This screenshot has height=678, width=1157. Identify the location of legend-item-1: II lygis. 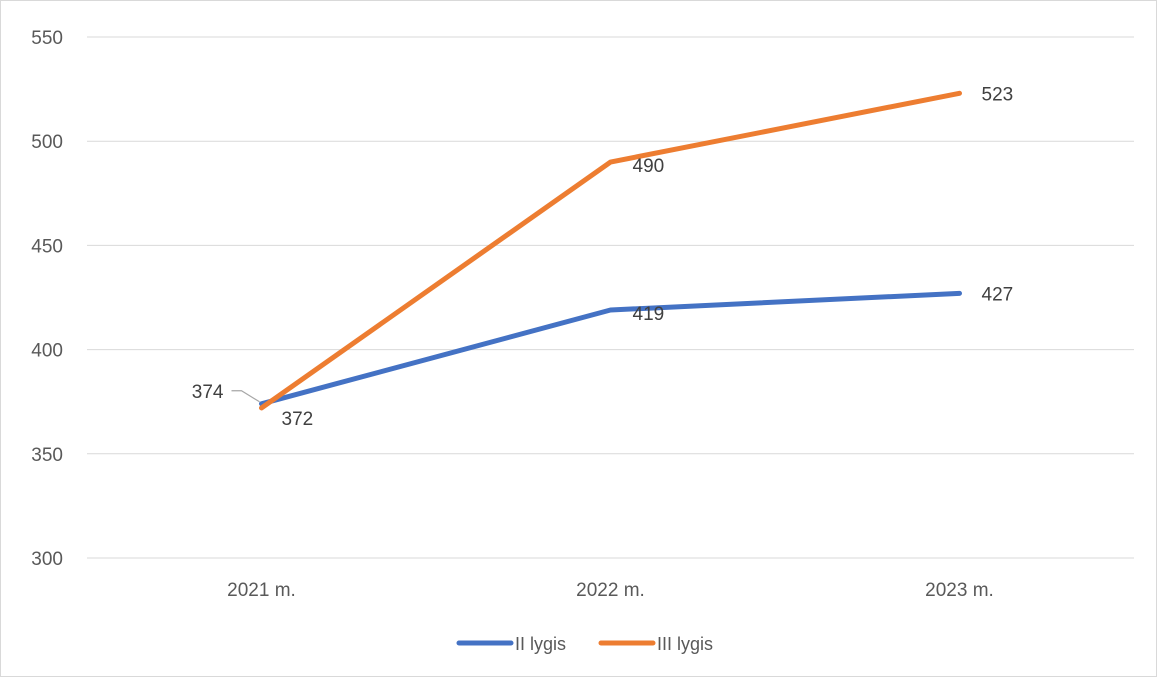
(511, 644).